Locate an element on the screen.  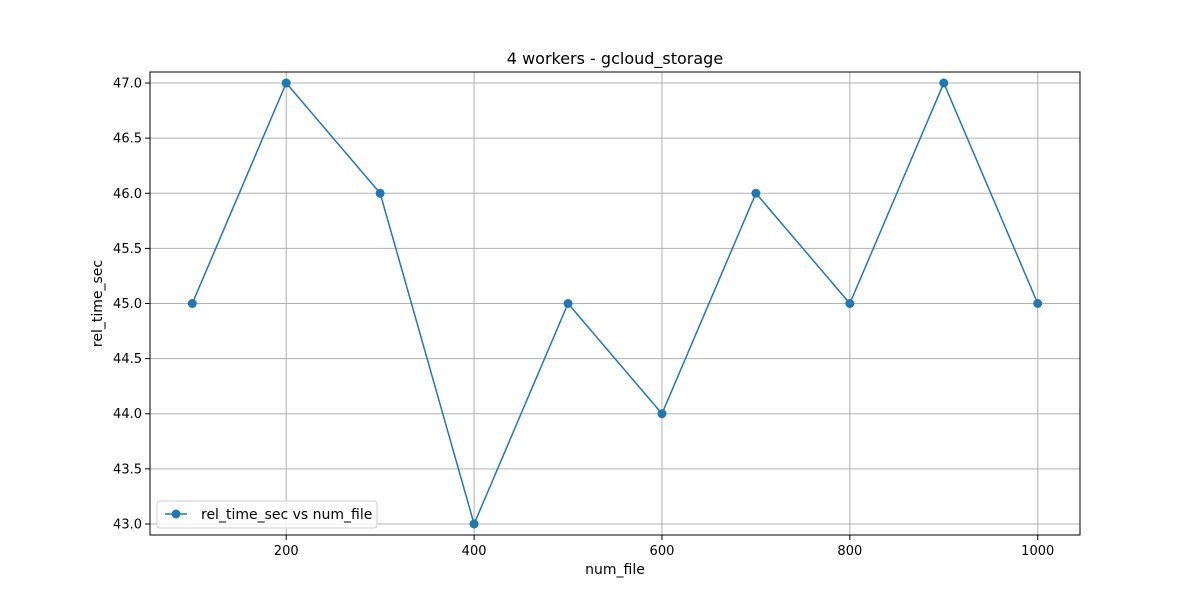
x-tick-label: 1000 is located at coordinates (1037, 551).